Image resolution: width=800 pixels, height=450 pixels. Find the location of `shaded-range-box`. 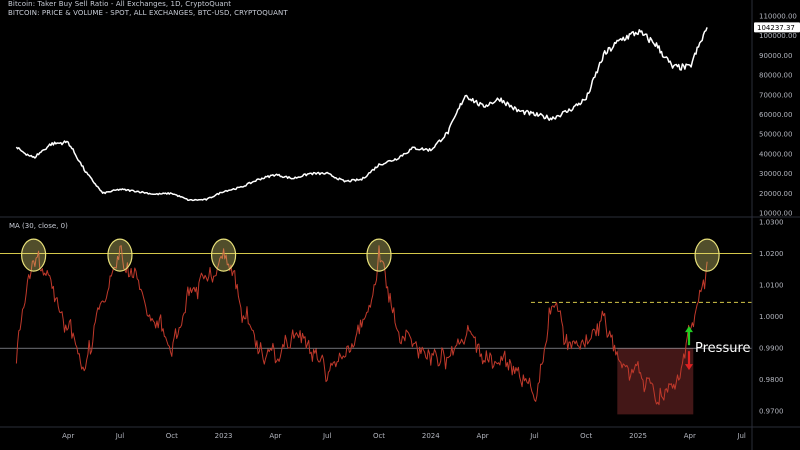

shaded-range-box is located at coordinates (655, 381).